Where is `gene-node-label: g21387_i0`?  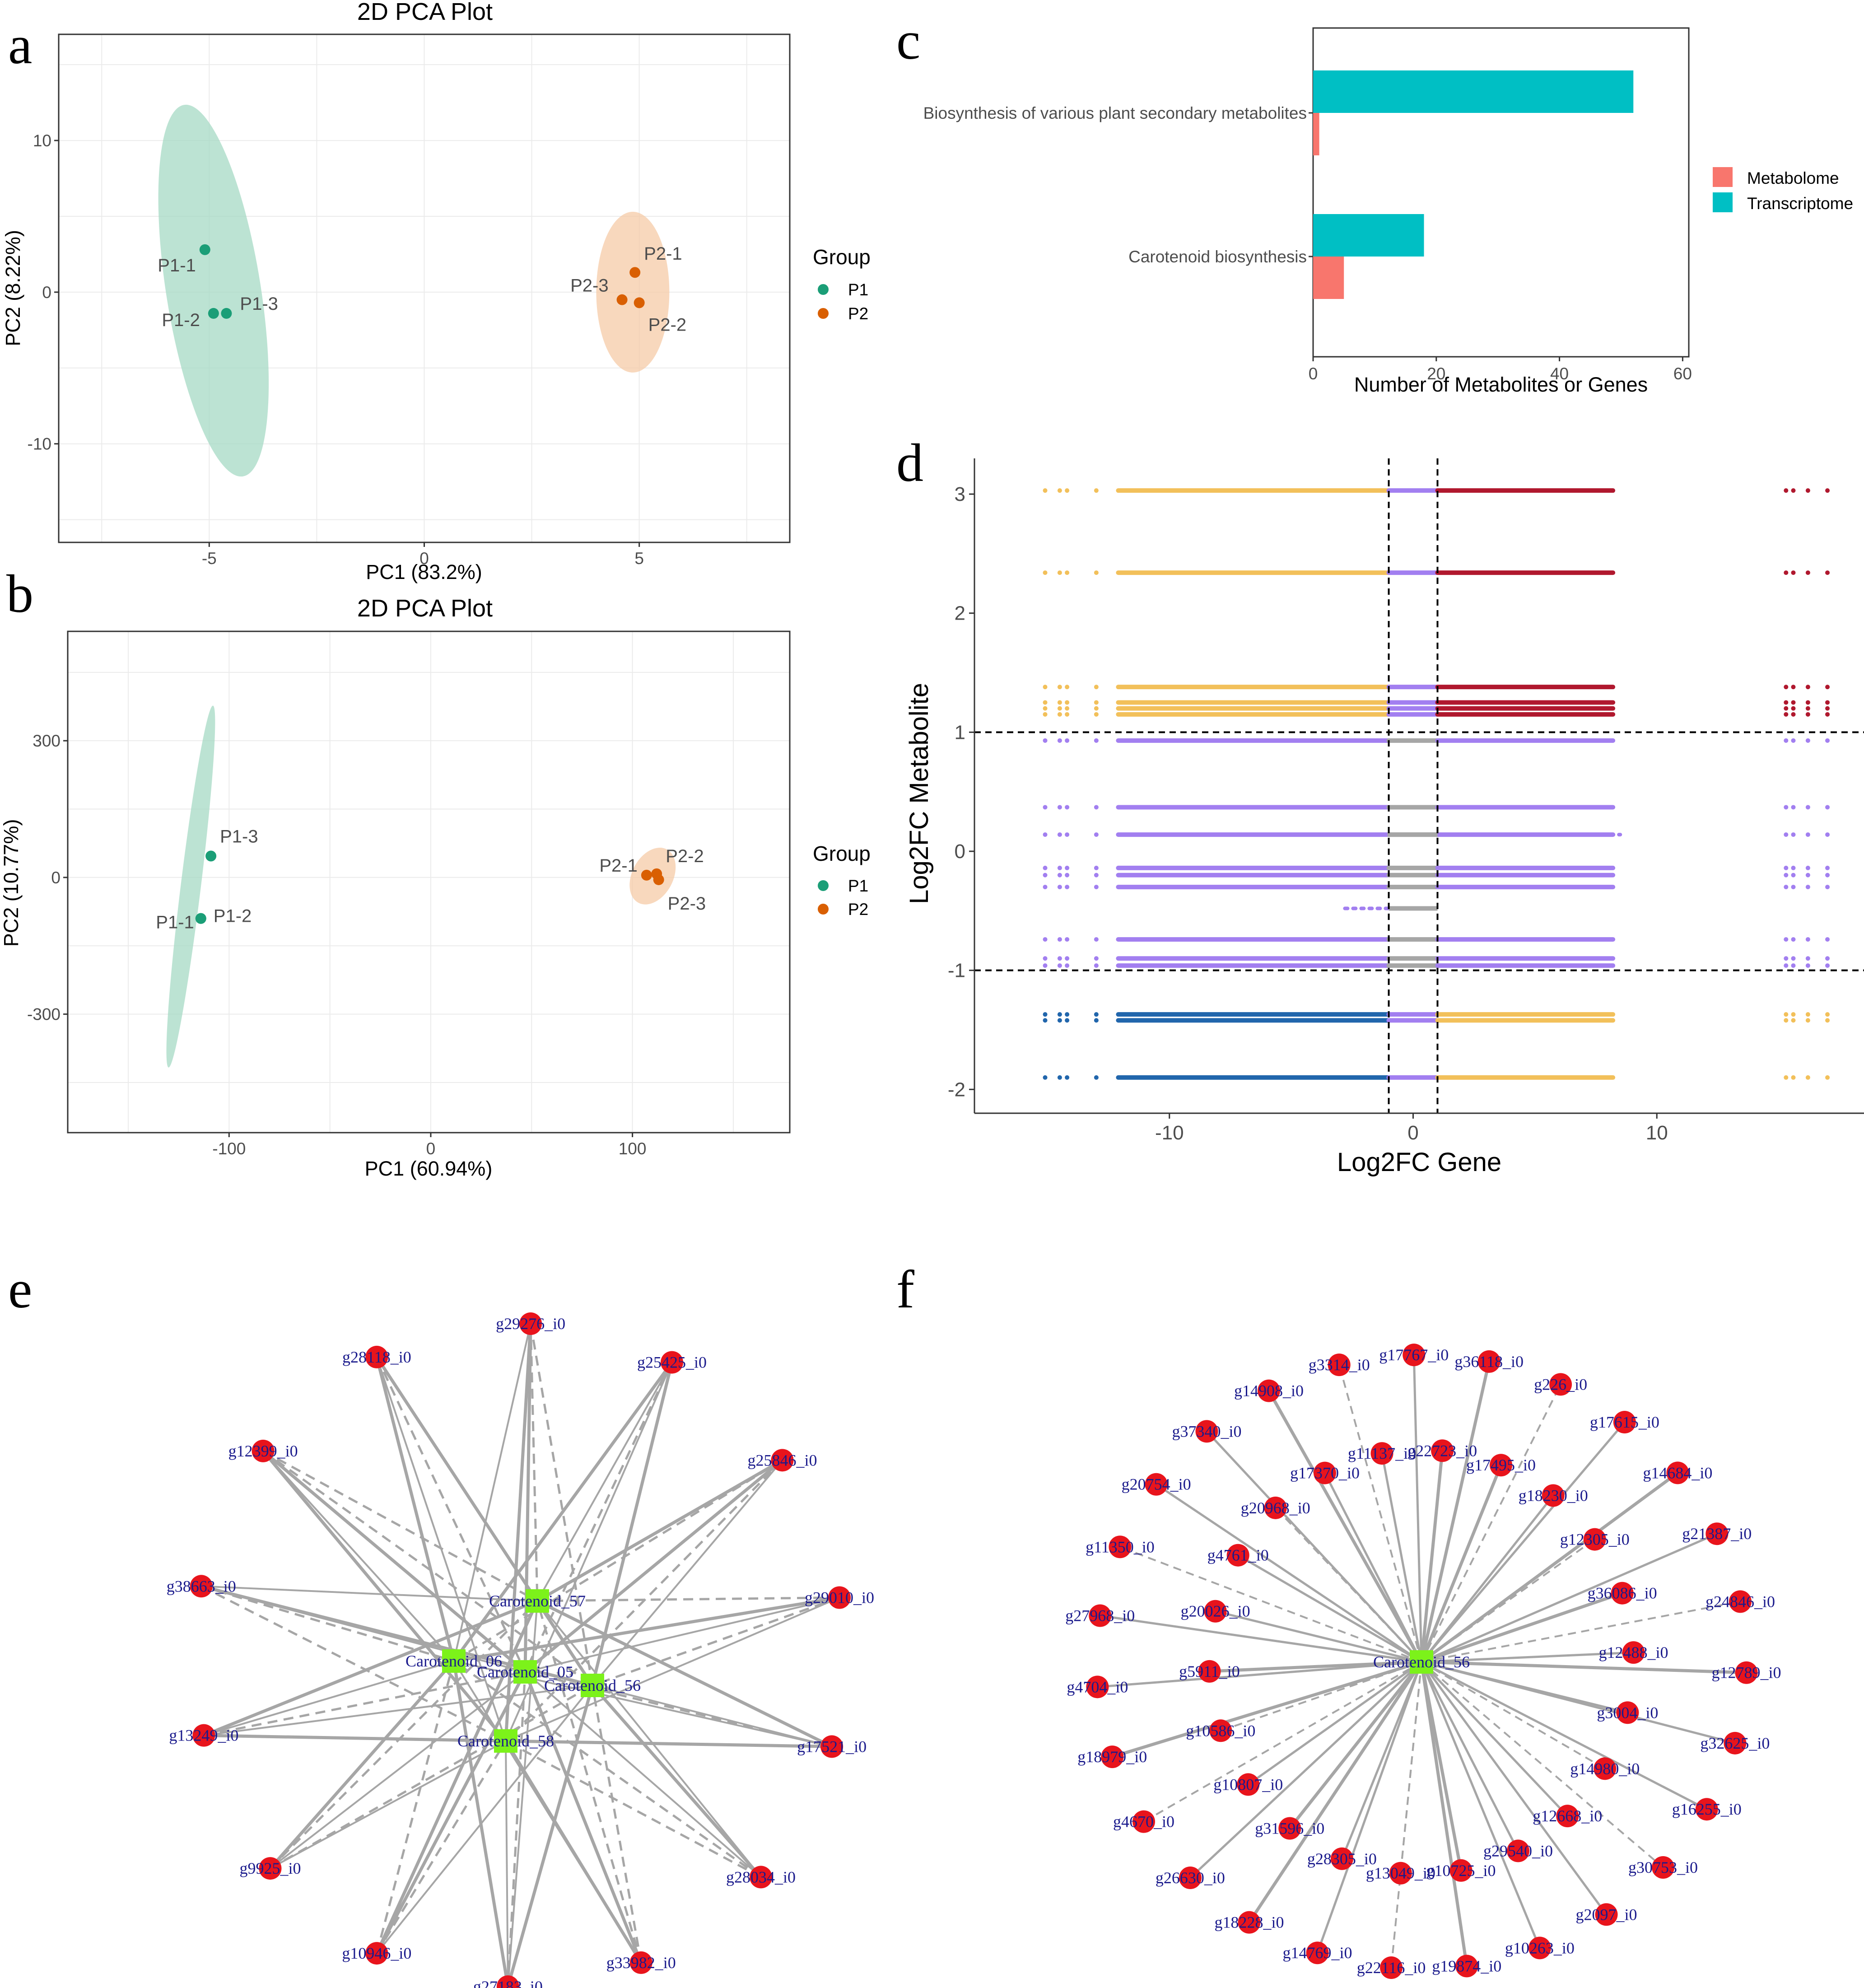 gene-node-label: g21387_i0 is located at coordinates (1717, 1534).